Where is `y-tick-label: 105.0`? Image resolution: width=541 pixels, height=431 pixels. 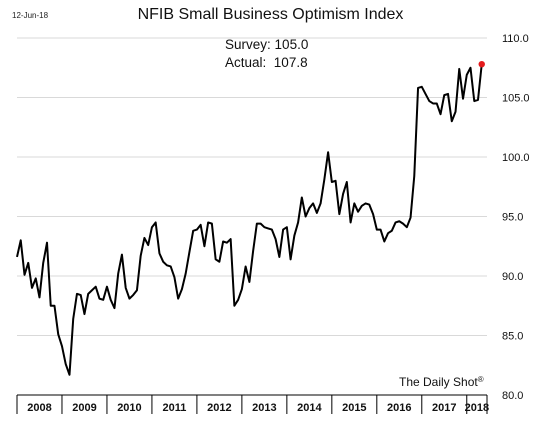 y-tick-label: 105.0 is located at coordinates (516, 99).